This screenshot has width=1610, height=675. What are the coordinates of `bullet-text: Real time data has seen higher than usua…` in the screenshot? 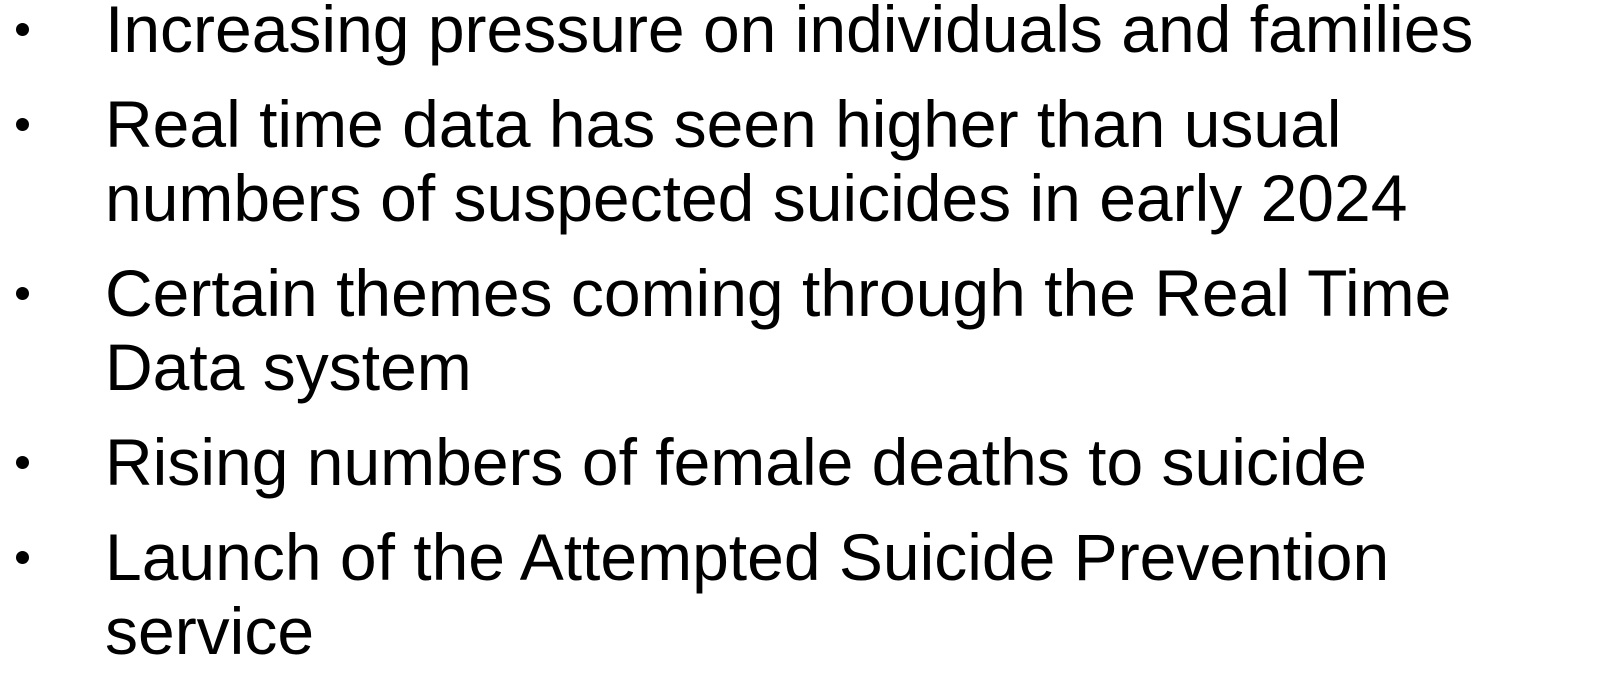 It's located at (723, 124).